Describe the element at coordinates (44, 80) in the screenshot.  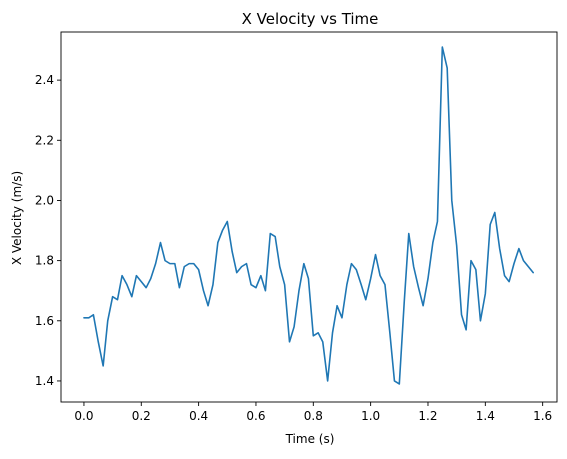
I see `y-tick-label: 2.4` at that location.